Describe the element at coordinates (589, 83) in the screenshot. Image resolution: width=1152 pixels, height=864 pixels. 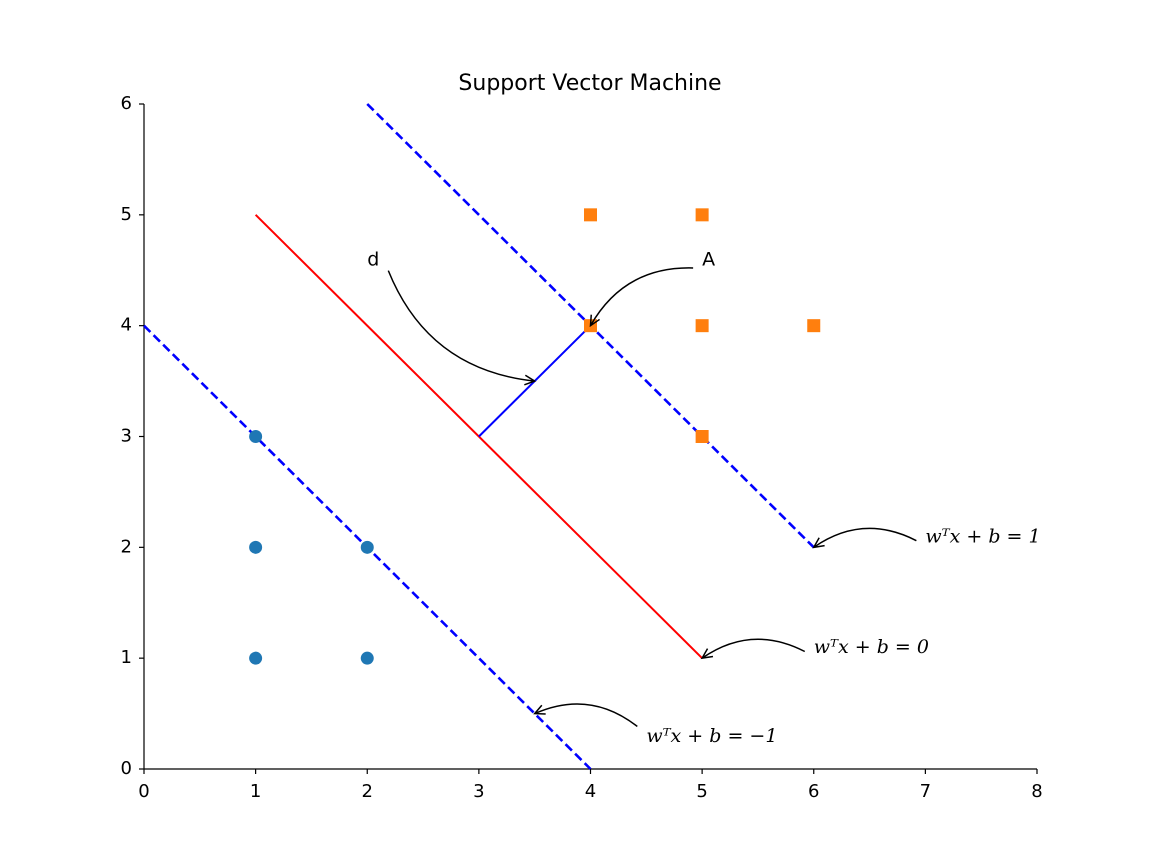
I see `chart-title: Support Vector Machine` at that location.